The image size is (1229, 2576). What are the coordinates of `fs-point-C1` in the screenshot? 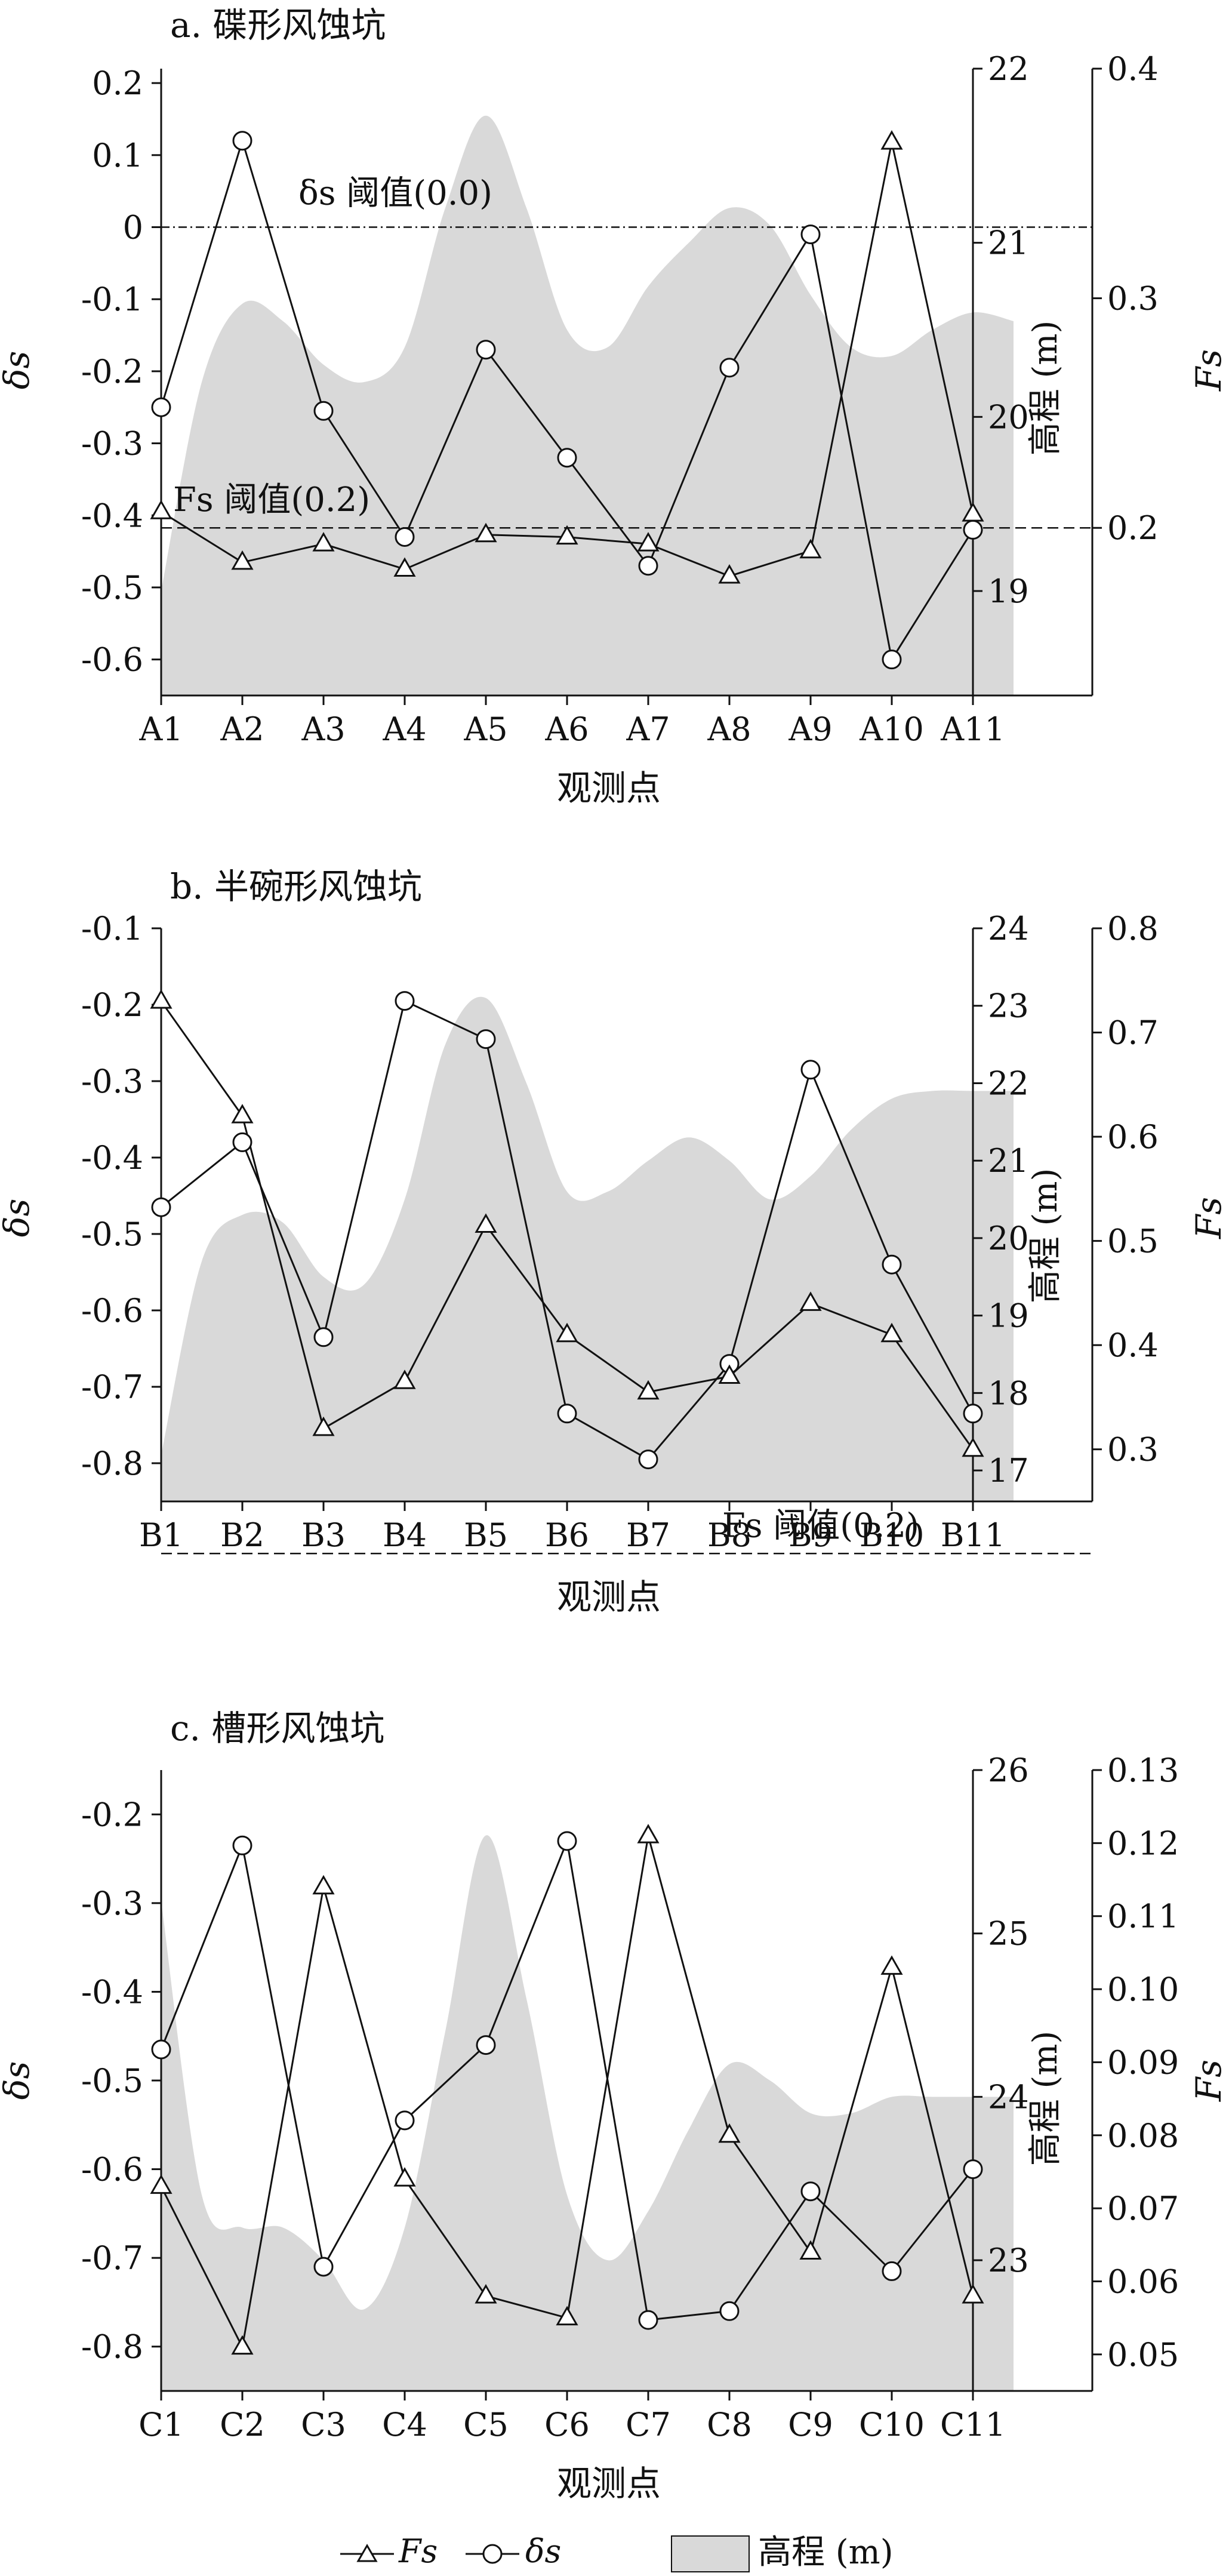 It's located at (161, 2184).